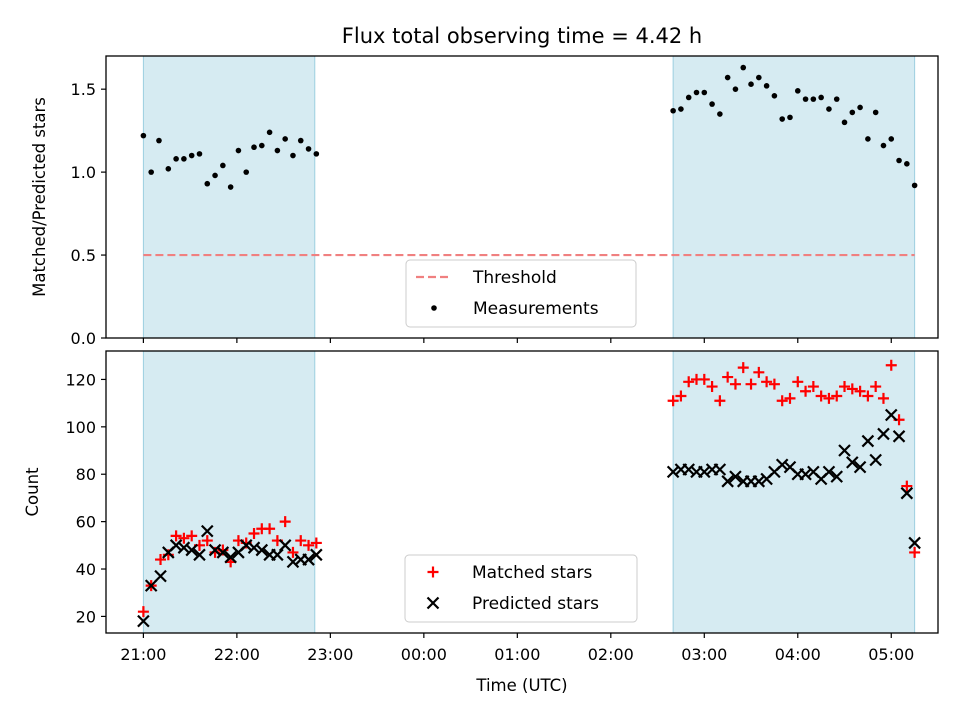 This screenshot has width=960, height=720. What do you see at coordinates (535, 604) in the screenshot?
I see `bottom-legend-label: Predicted stars` at bounding box center [535, 604].